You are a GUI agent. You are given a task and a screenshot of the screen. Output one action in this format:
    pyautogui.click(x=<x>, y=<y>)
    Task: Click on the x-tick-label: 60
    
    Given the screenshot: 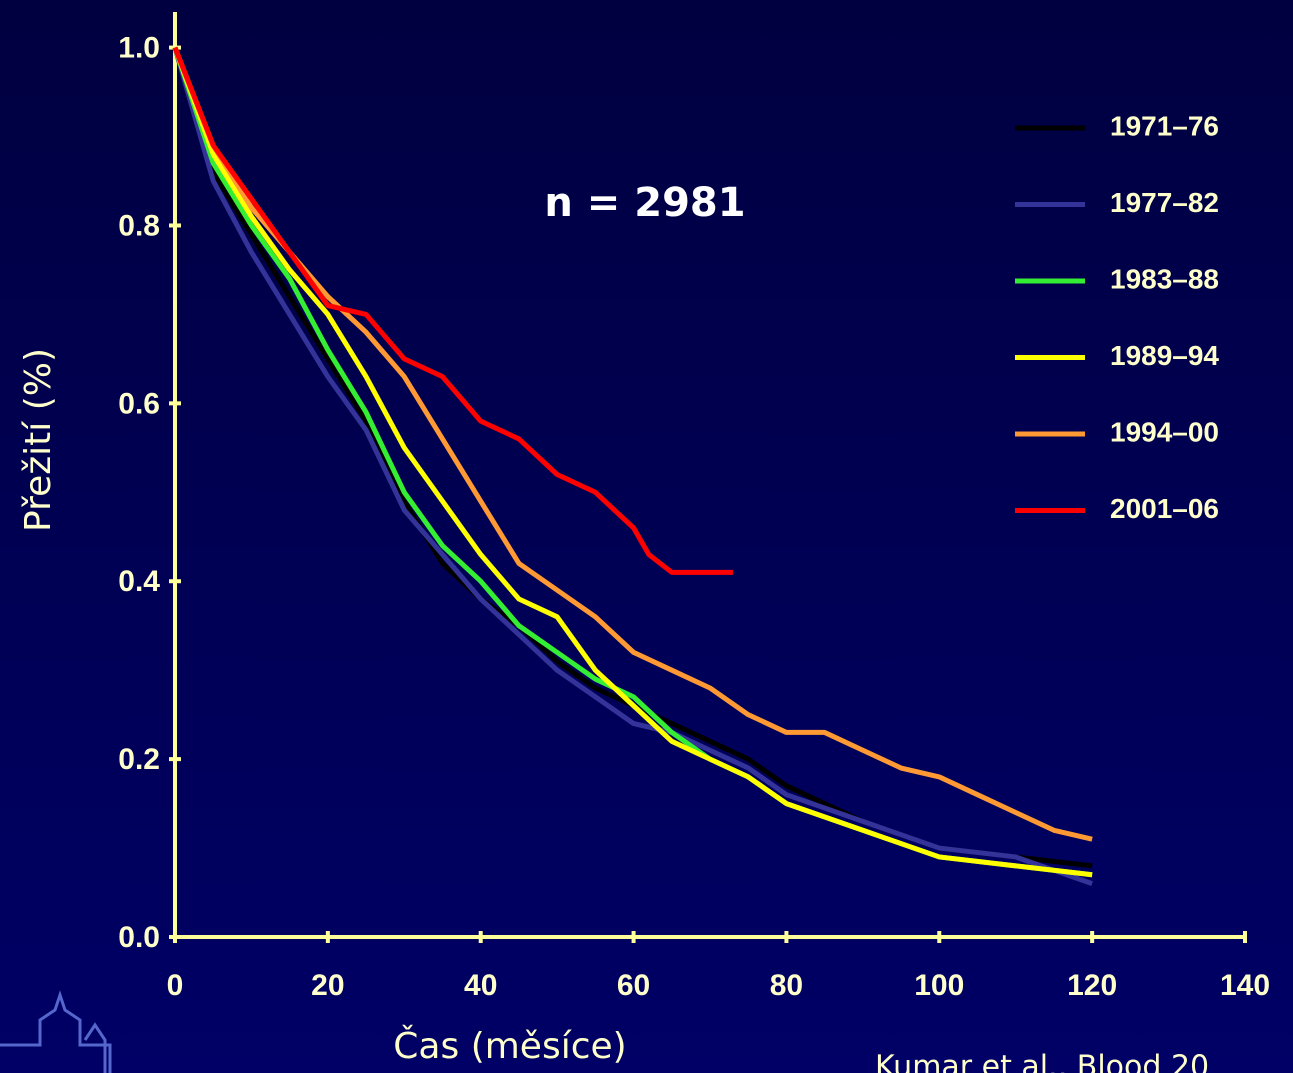 What is the action you would take?
    pyautogui.click(x=633, y=985)
    